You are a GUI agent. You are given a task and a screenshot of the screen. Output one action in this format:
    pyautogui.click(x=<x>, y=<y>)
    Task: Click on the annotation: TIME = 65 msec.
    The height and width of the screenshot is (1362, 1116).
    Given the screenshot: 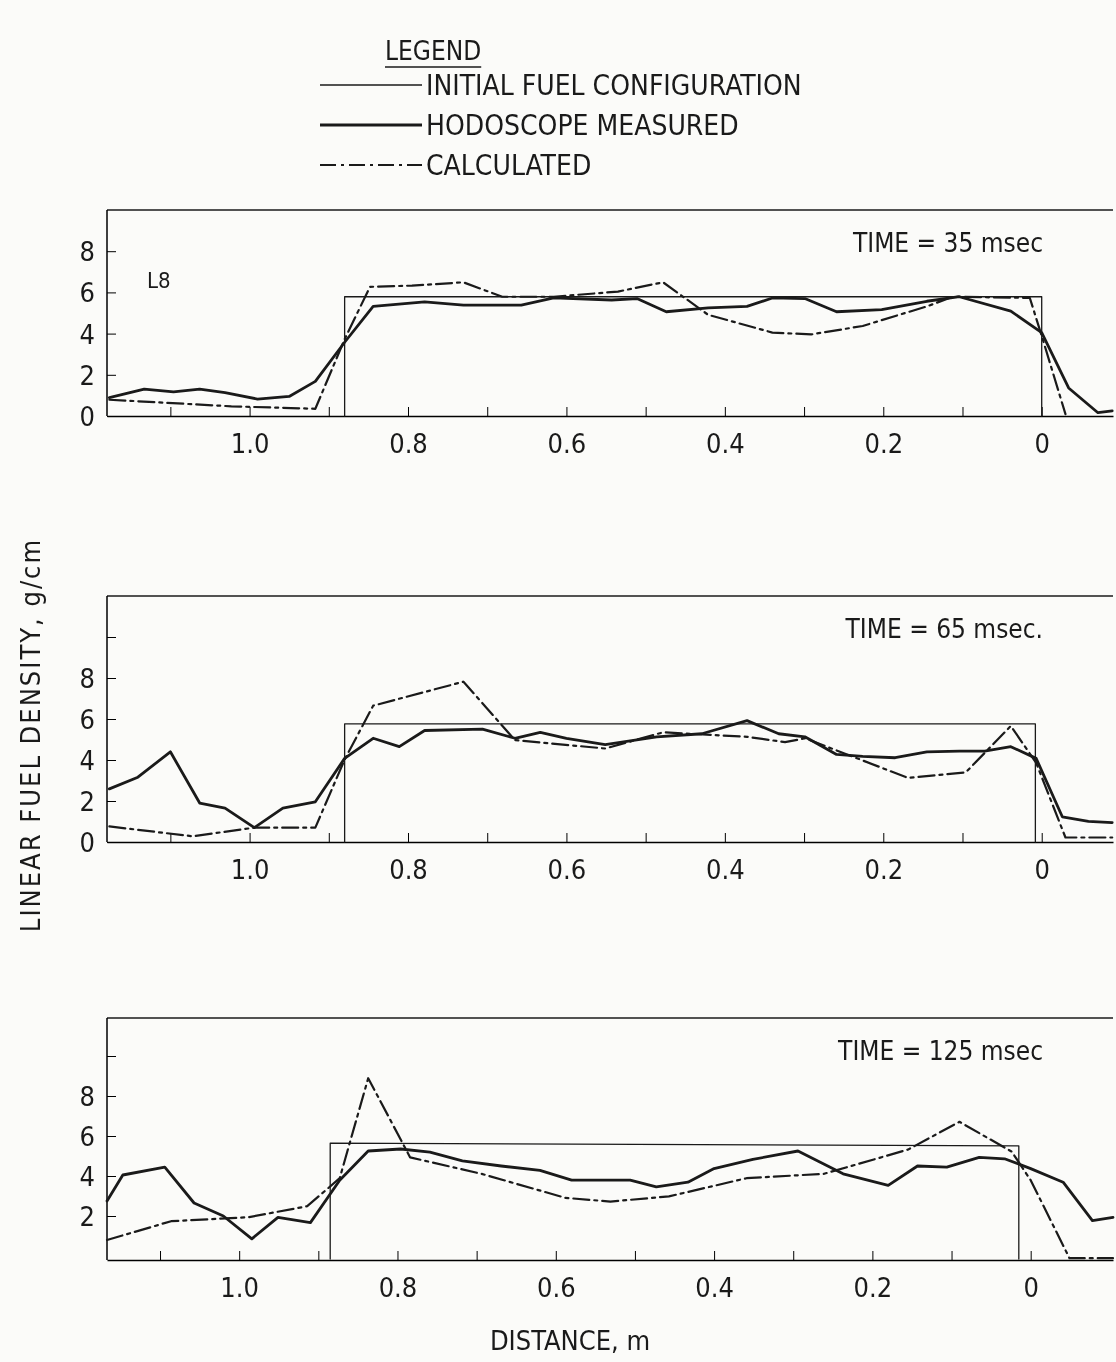 What is the action you would take?
    pyautogui.click(x=943, y=629)
    